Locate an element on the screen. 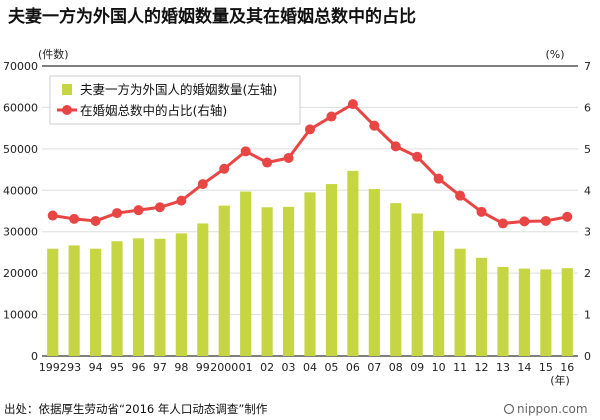 This screenshot has height=420, width=600. source-note: 出处：依据厚生劳动省“2016 年人口动态调查”制作 is located at coordinates (136, 409).